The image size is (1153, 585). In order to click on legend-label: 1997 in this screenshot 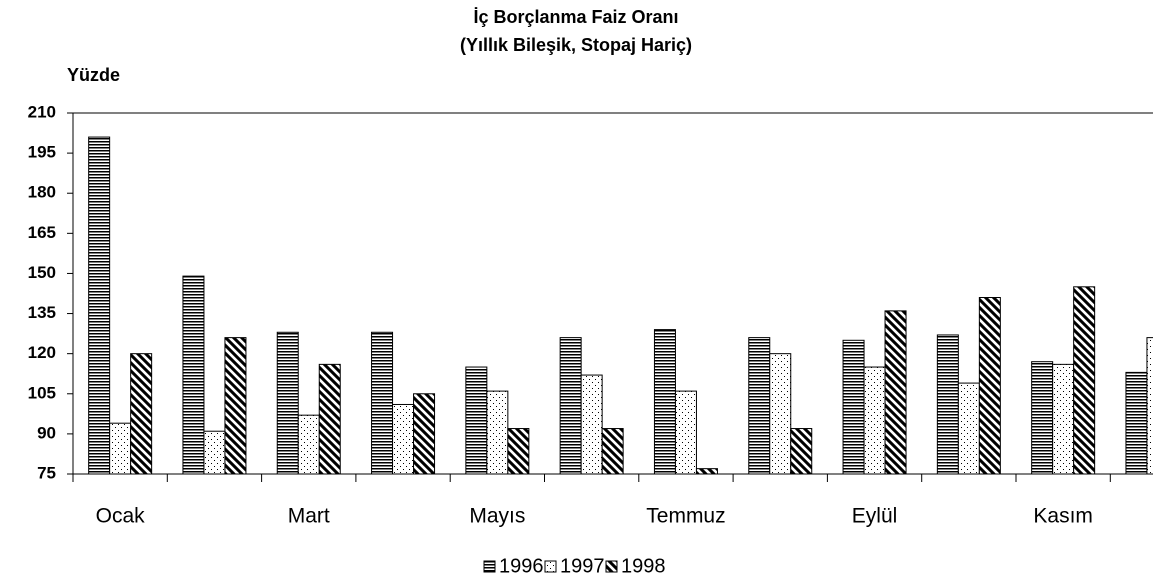, I will do `click(582, 566)`.